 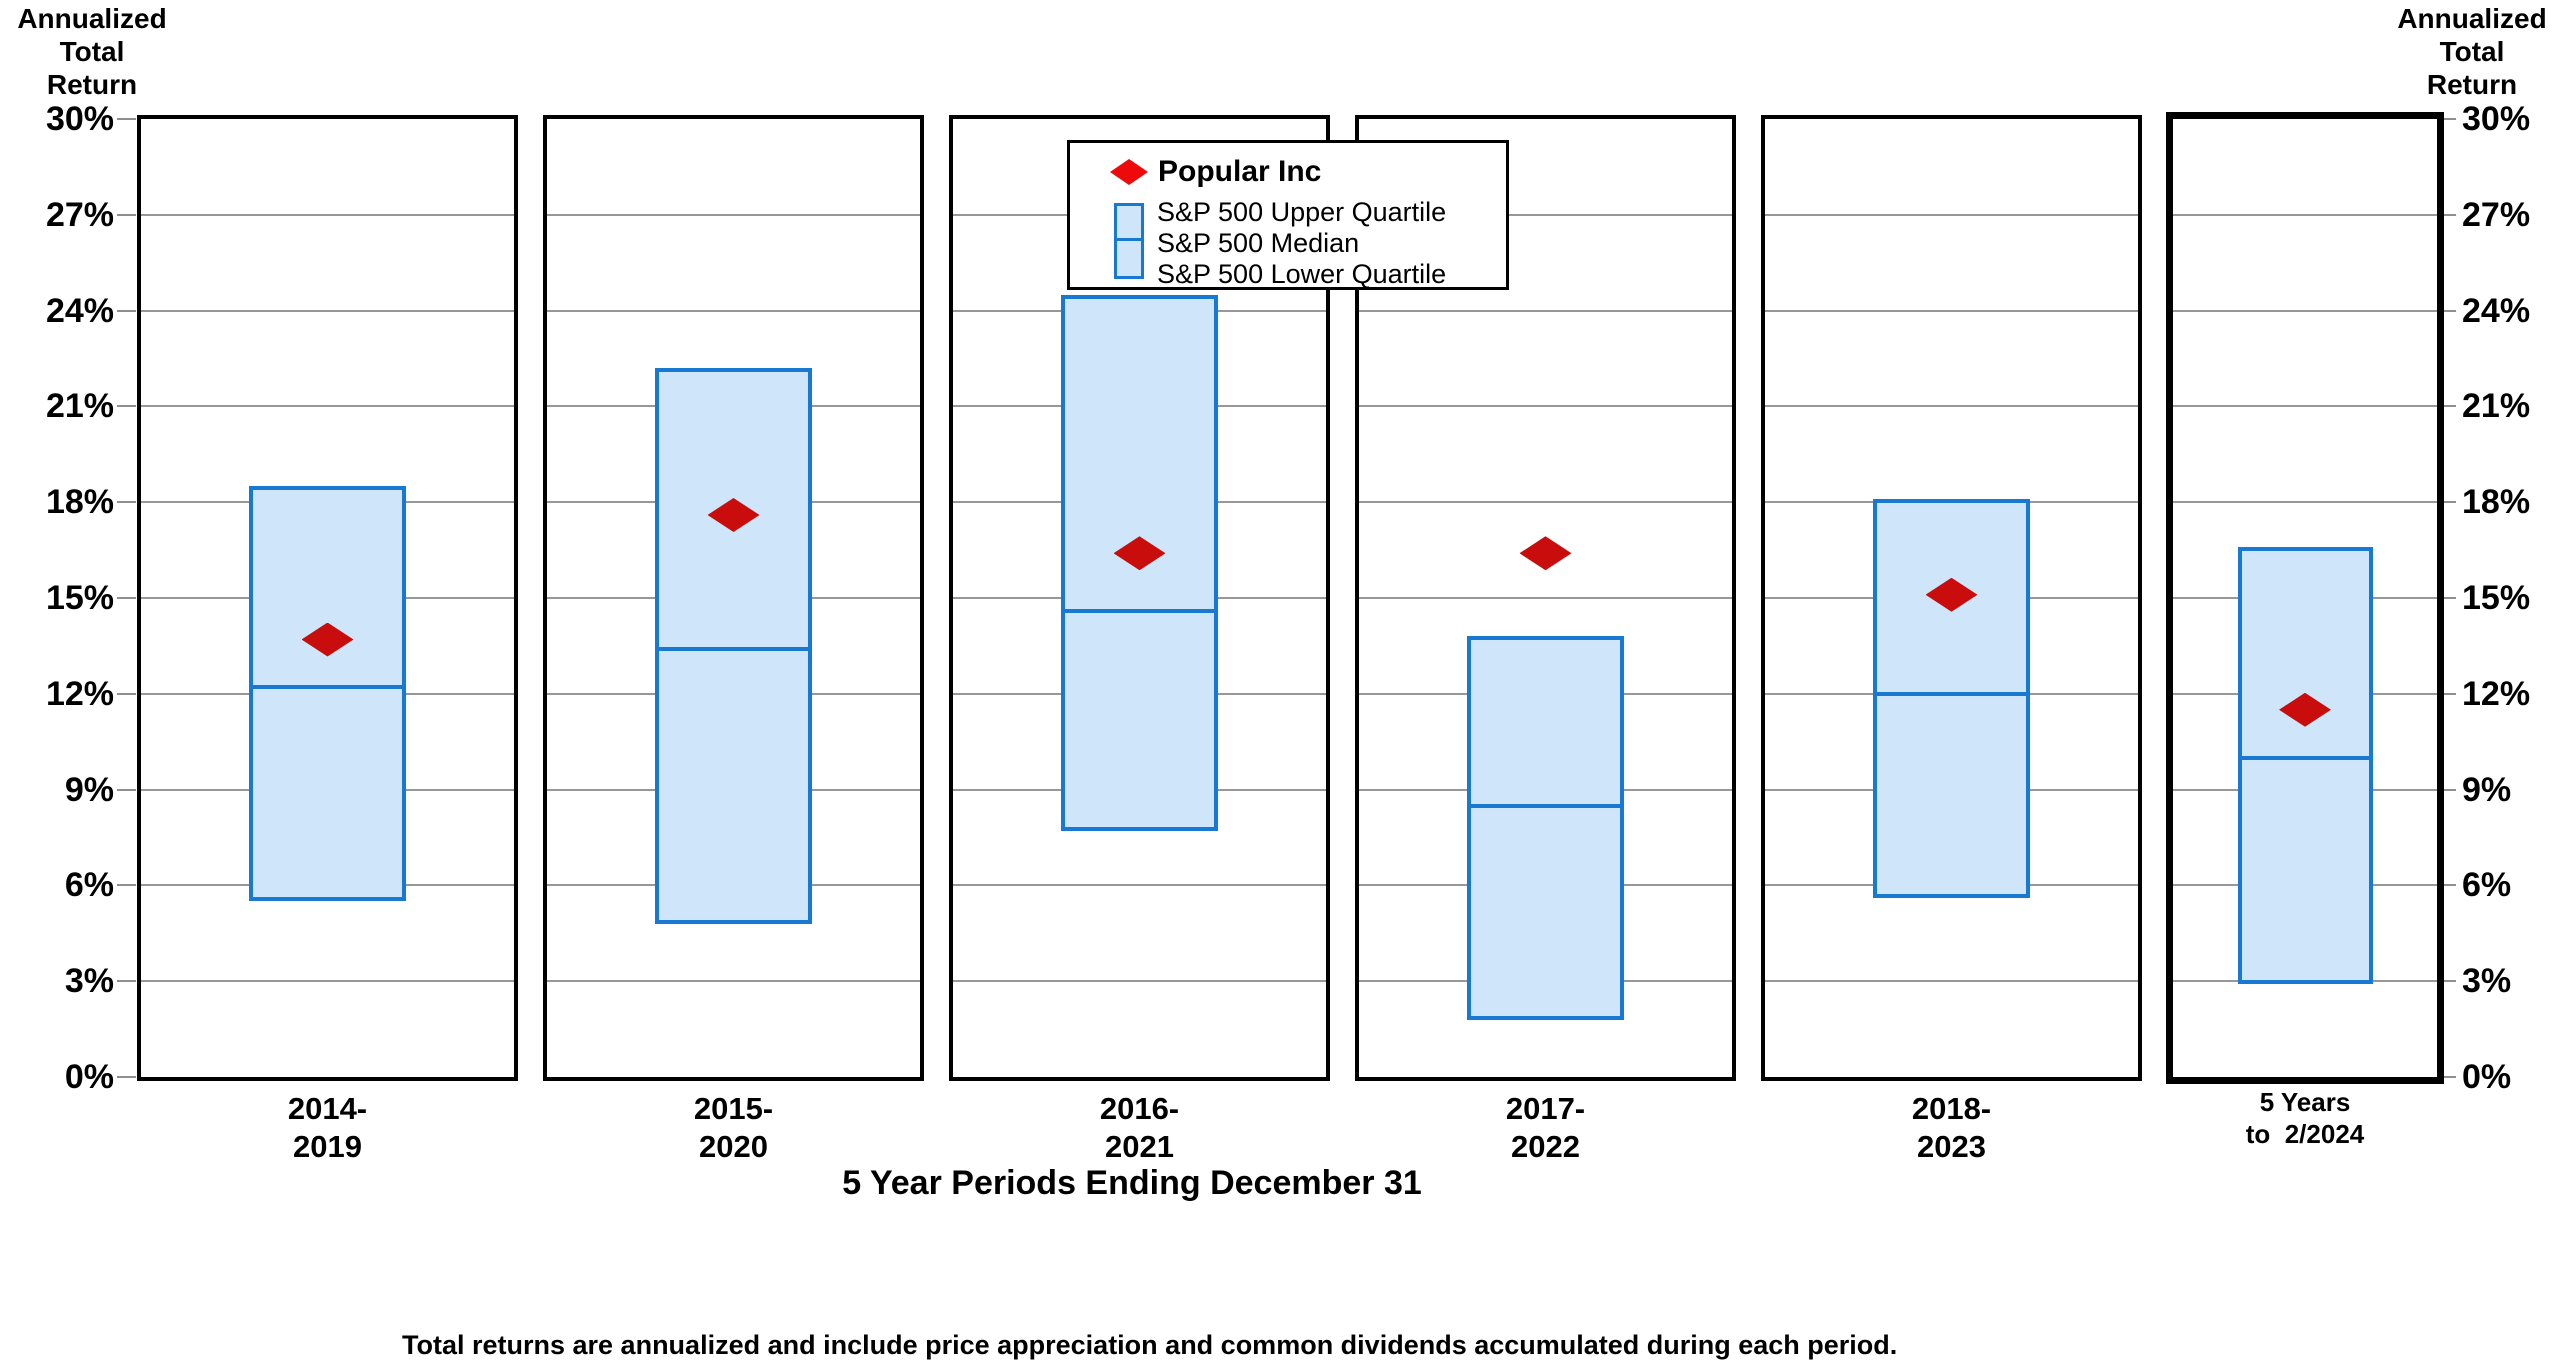 I want to click on legend-popular-row: Popular Inc, so click(x=1215, y=172).